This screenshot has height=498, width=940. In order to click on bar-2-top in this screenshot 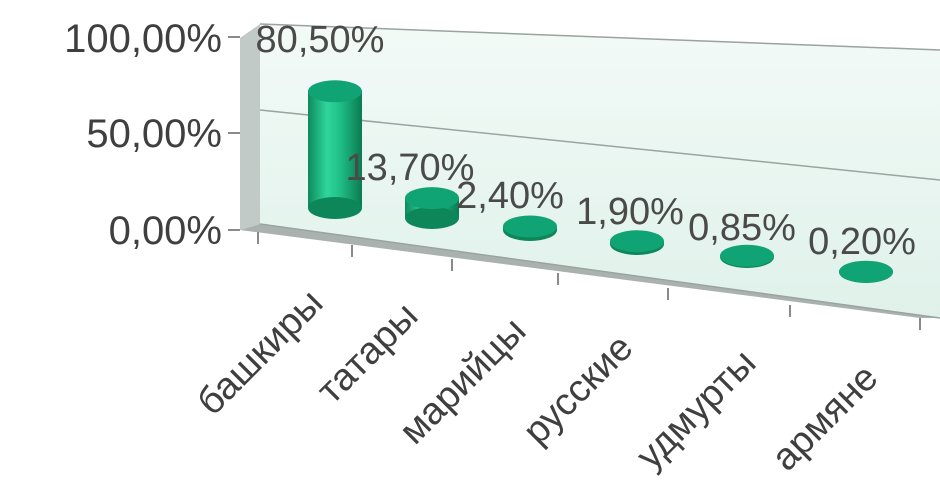, I will do `click(530, 226)`.